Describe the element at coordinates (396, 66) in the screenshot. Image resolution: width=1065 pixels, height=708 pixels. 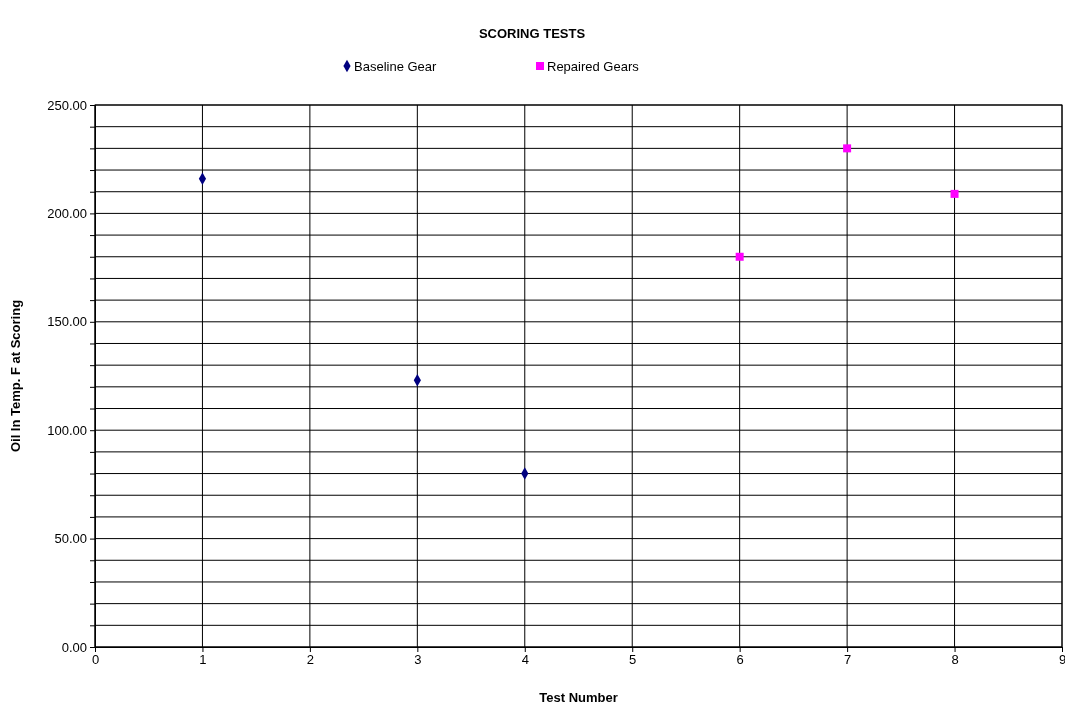
I see `legend-label: Baseline Gear` at that location.